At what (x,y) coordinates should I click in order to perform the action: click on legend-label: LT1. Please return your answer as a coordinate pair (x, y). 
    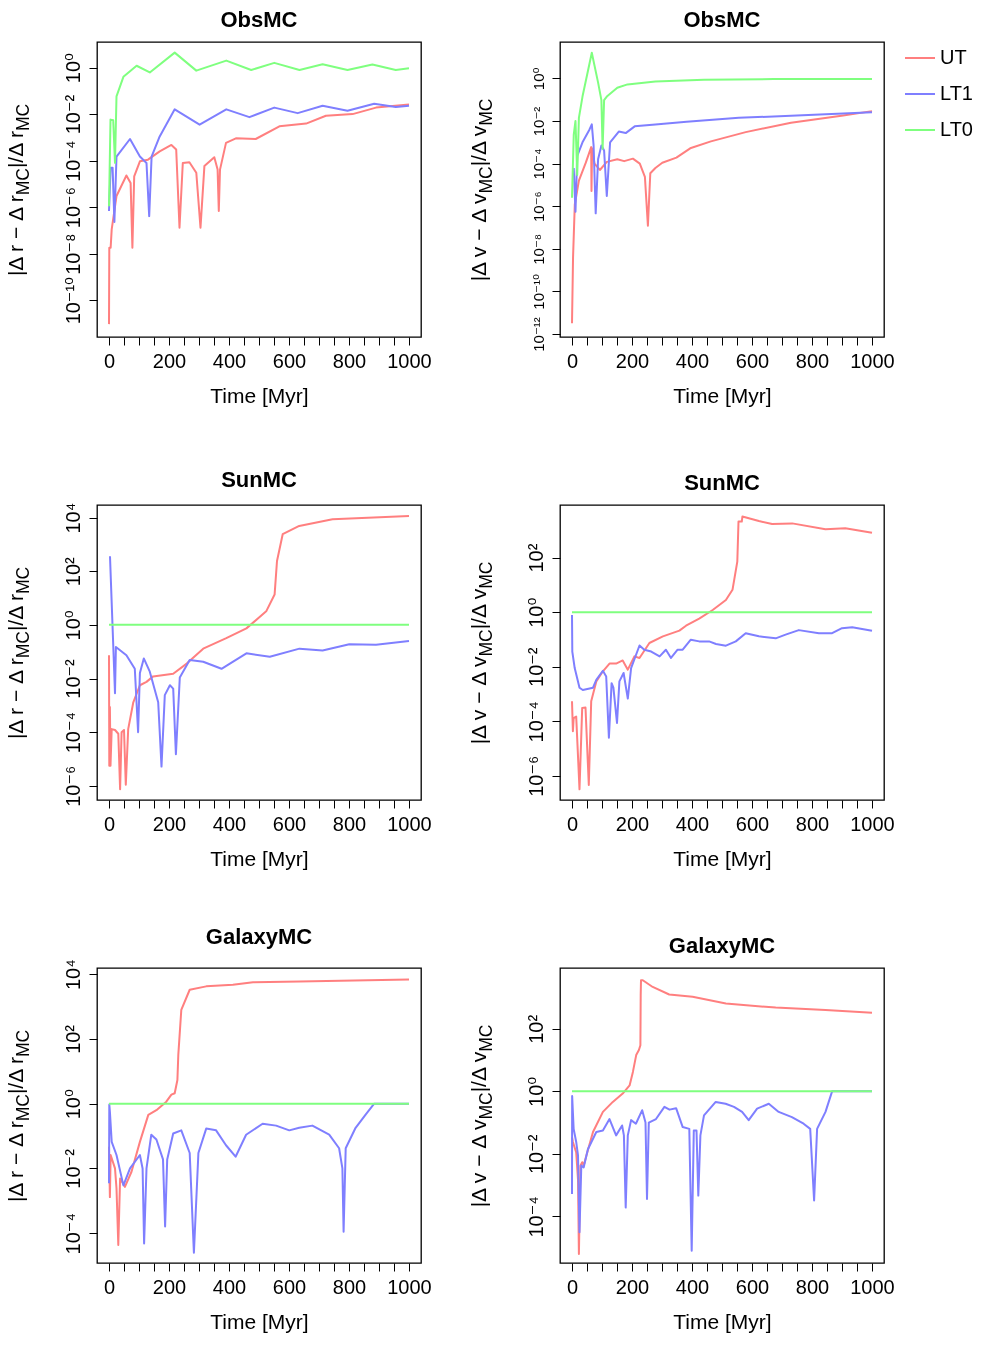
    Looking at the image, I should click on (956, 93).